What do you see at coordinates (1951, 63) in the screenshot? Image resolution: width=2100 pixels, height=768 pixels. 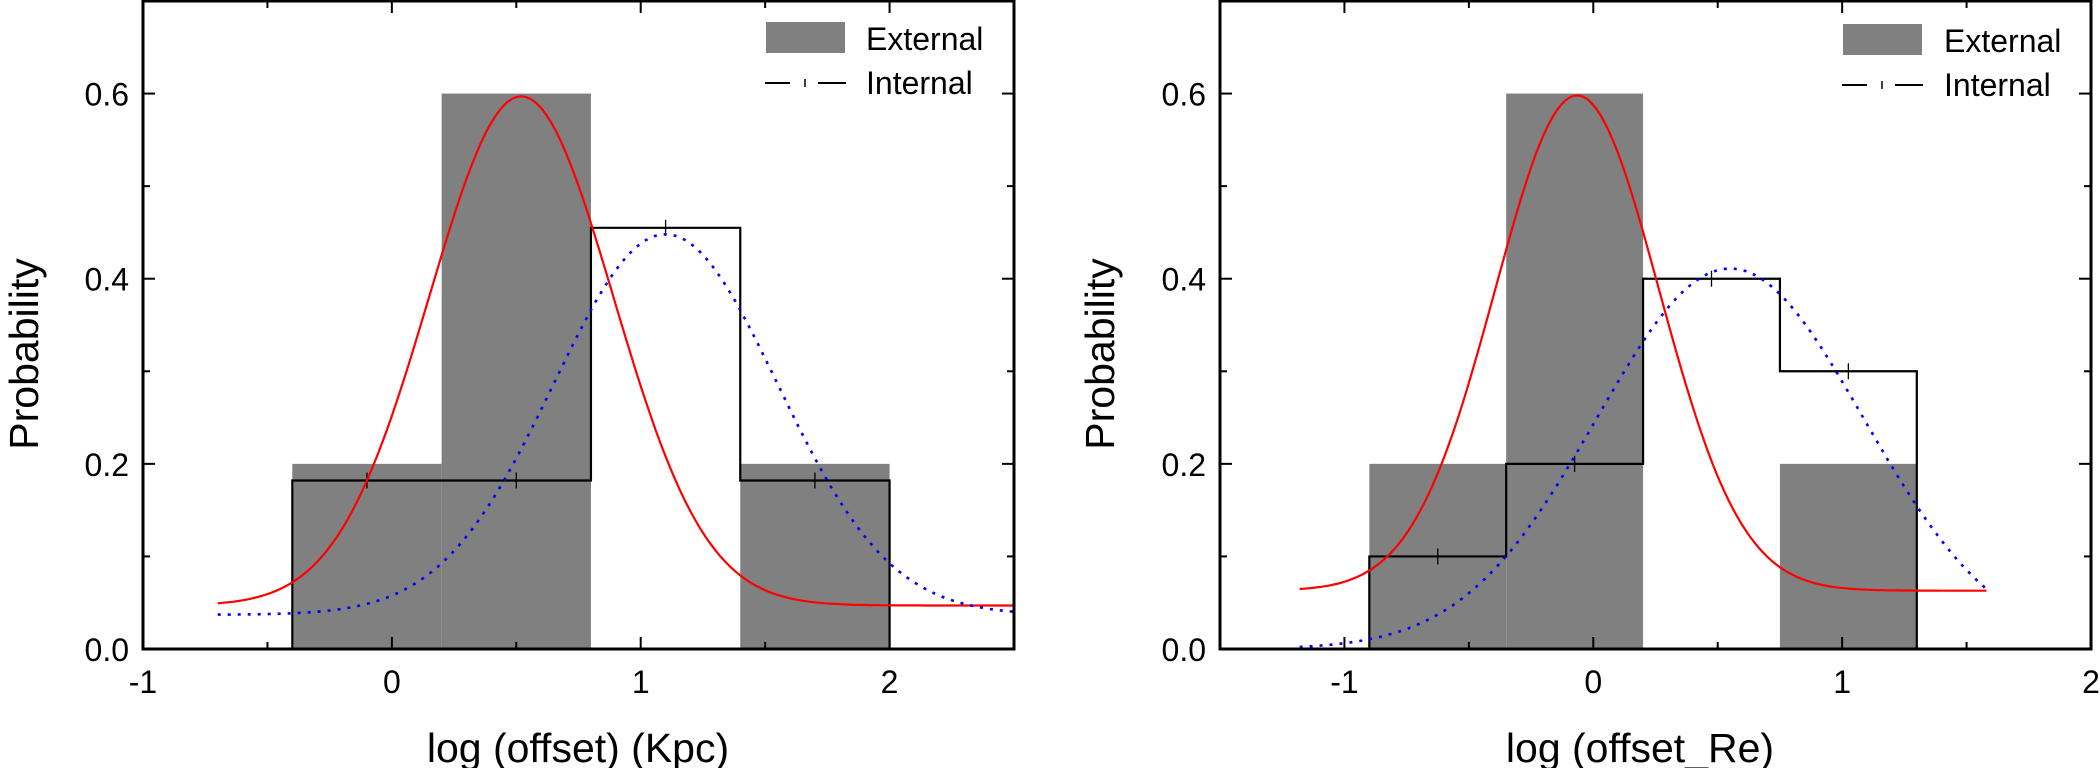 I see `right-legend: External Internal` at bounding box center [1951, 63].